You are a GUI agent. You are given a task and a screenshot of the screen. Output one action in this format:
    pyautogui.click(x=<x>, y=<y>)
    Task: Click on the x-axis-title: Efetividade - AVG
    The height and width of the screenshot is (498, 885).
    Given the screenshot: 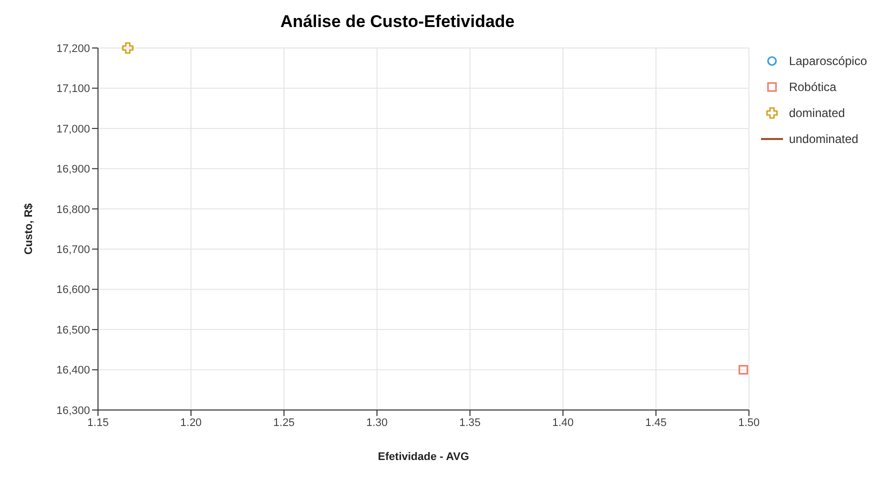 What is the action you would take?
    pyautogui.click(x=424, y=457)
    